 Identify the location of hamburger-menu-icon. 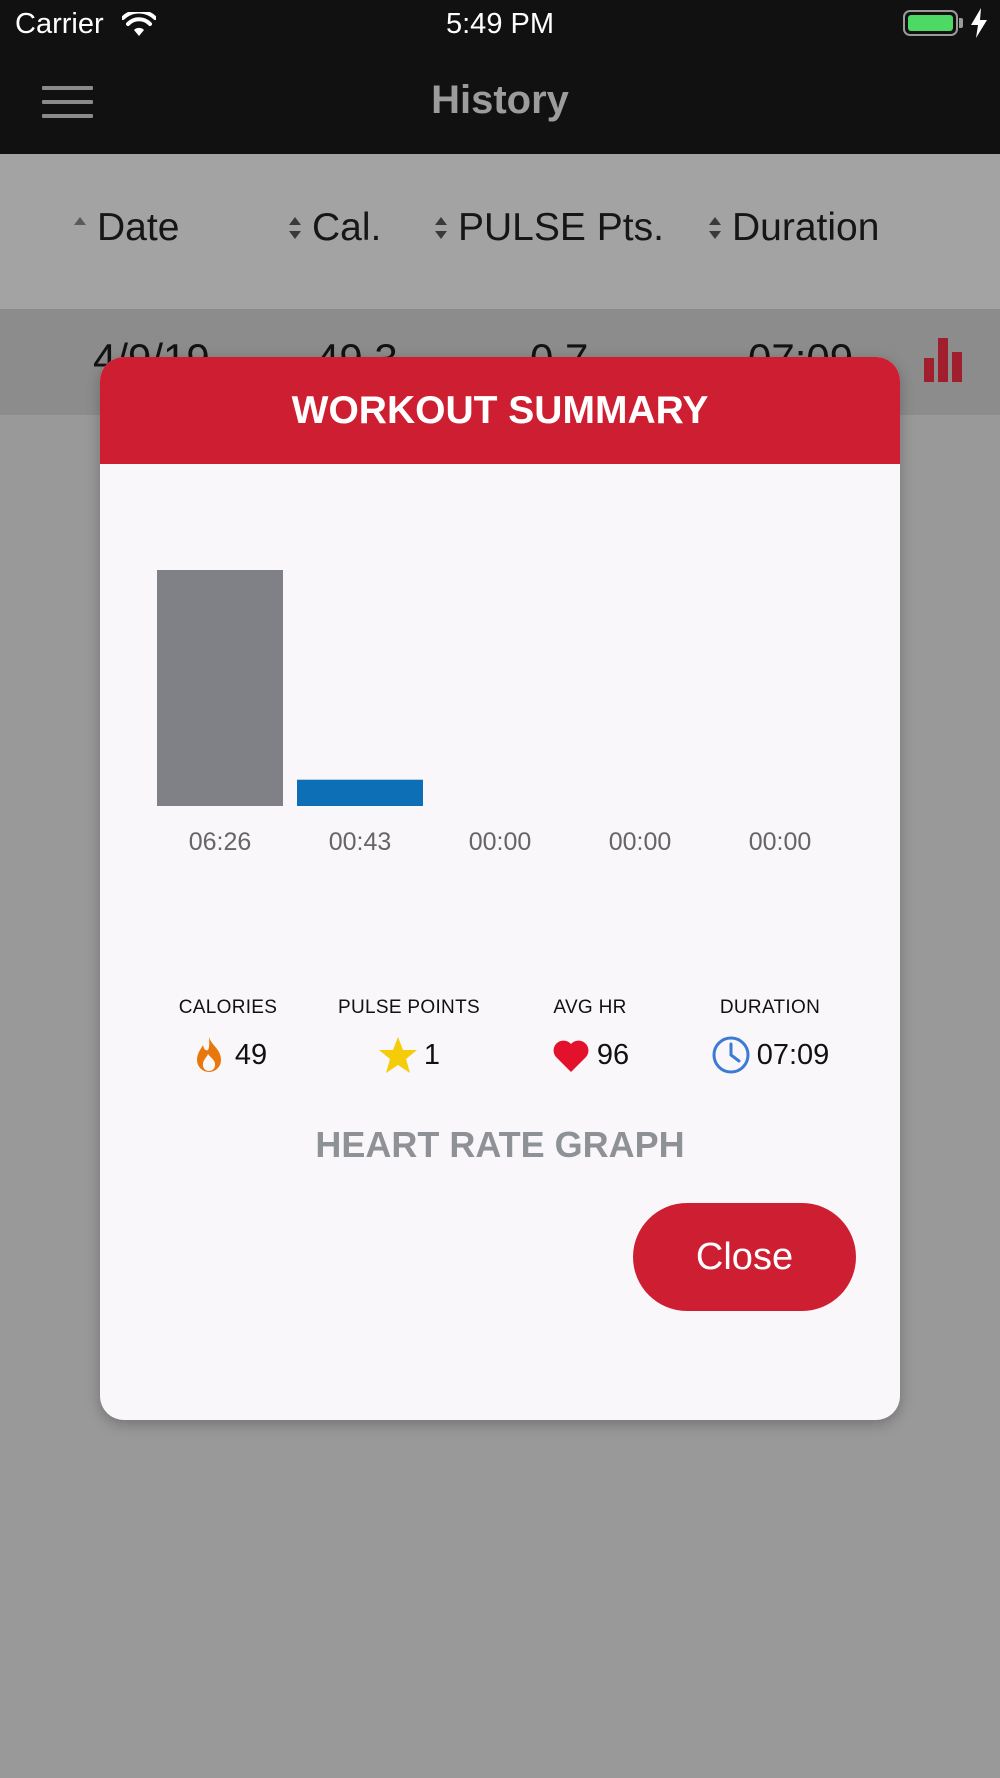
(67, 102).